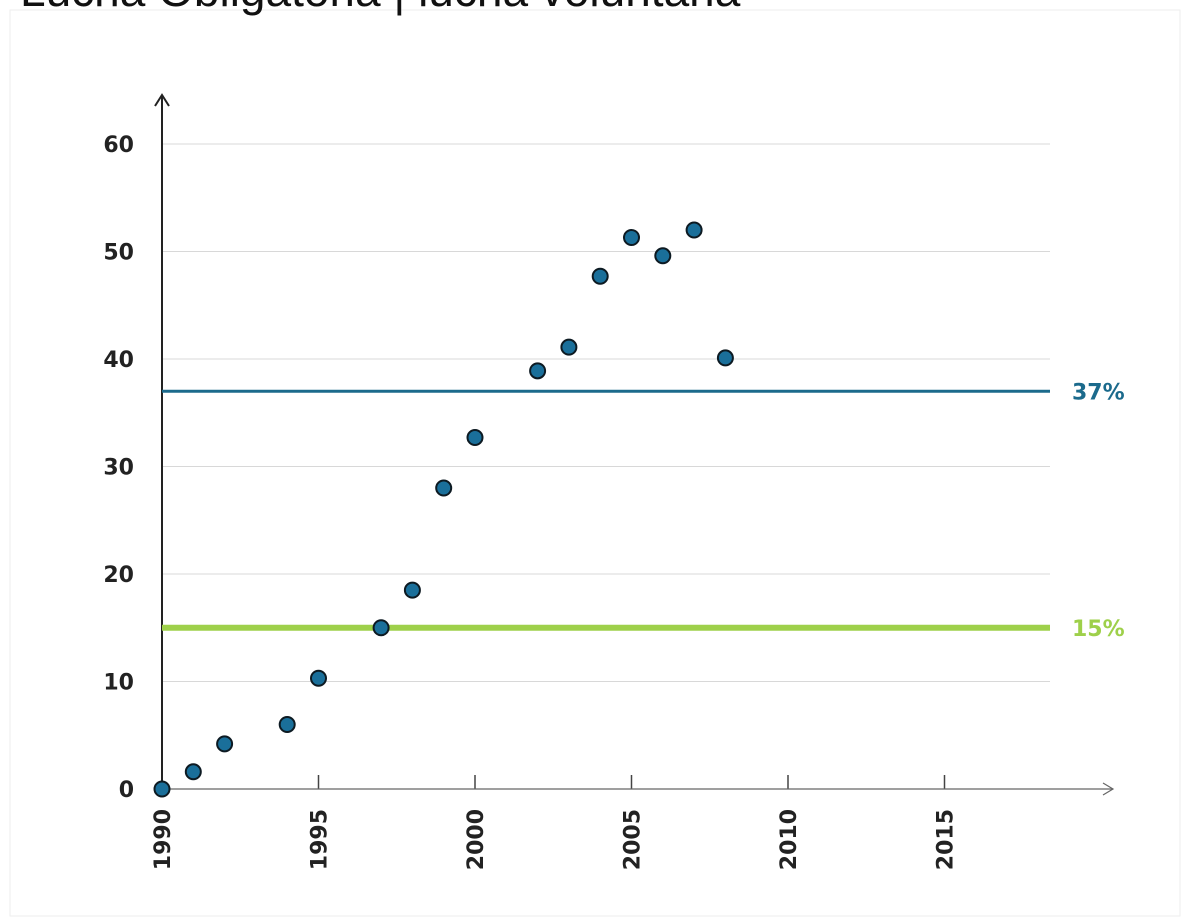 The width and height of the screenshot is (1182, 918). I want to click on x-tick-label: 1995, so click(320, 839).